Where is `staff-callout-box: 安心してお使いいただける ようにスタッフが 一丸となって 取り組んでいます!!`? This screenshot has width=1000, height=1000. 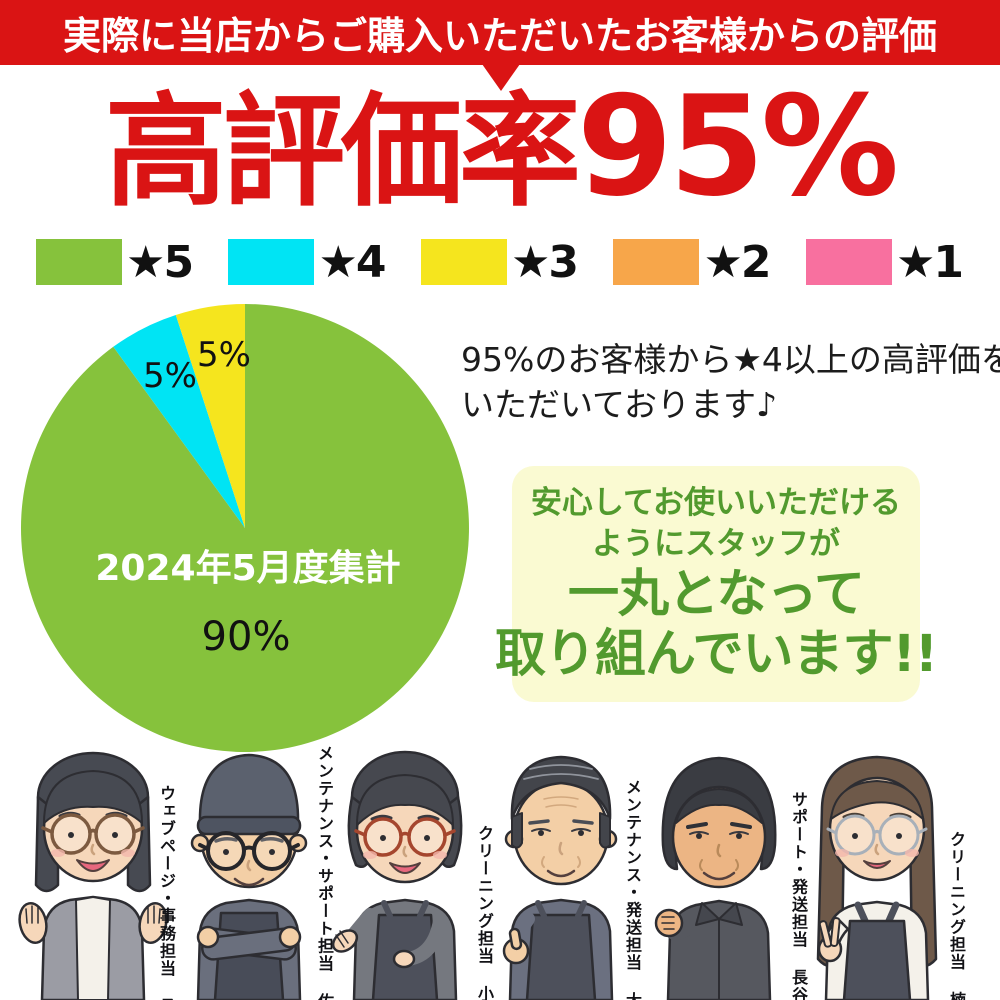
staff-callout-box: 安心してお使いいただける ようにスタッフが 一丸となって 取り組んでいます!! is located at coordinates (716, 584).